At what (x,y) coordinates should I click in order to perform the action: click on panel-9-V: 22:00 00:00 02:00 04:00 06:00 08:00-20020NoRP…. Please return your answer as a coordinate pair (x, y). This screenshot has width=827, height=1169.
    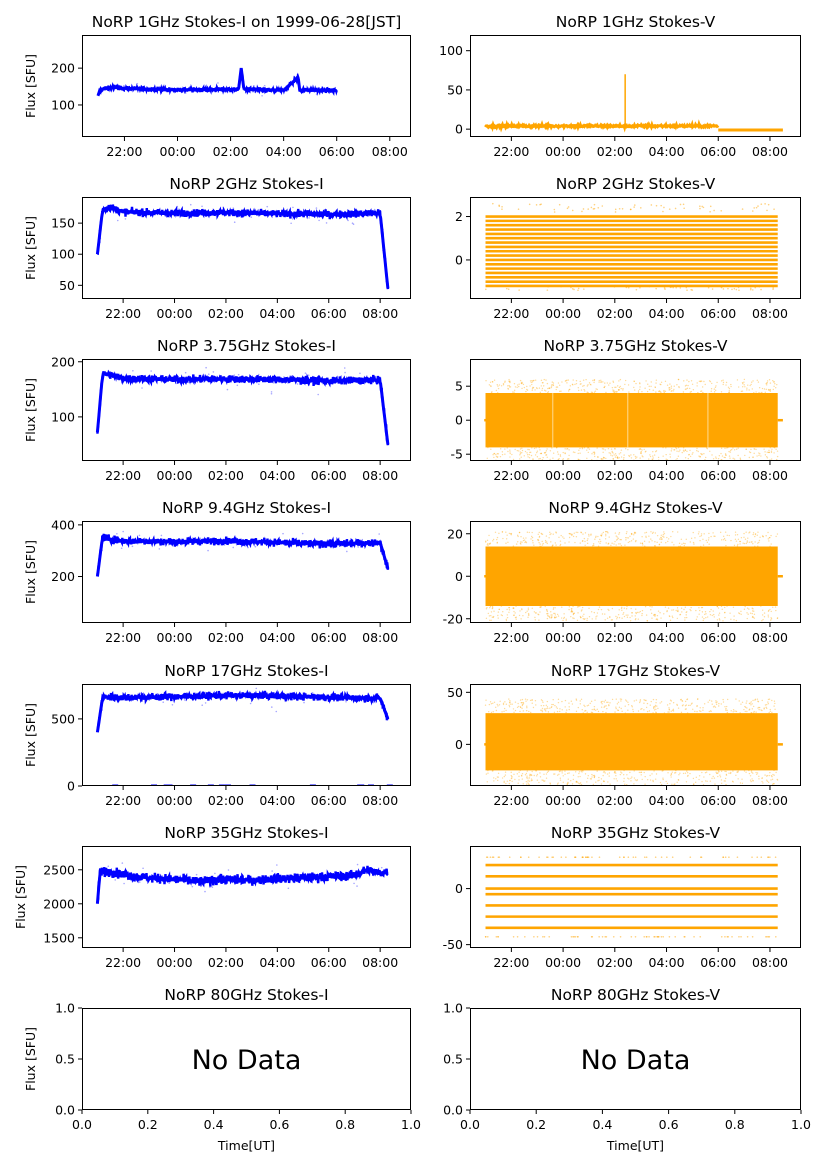
    Looking at the image, I should click on (622, 572).